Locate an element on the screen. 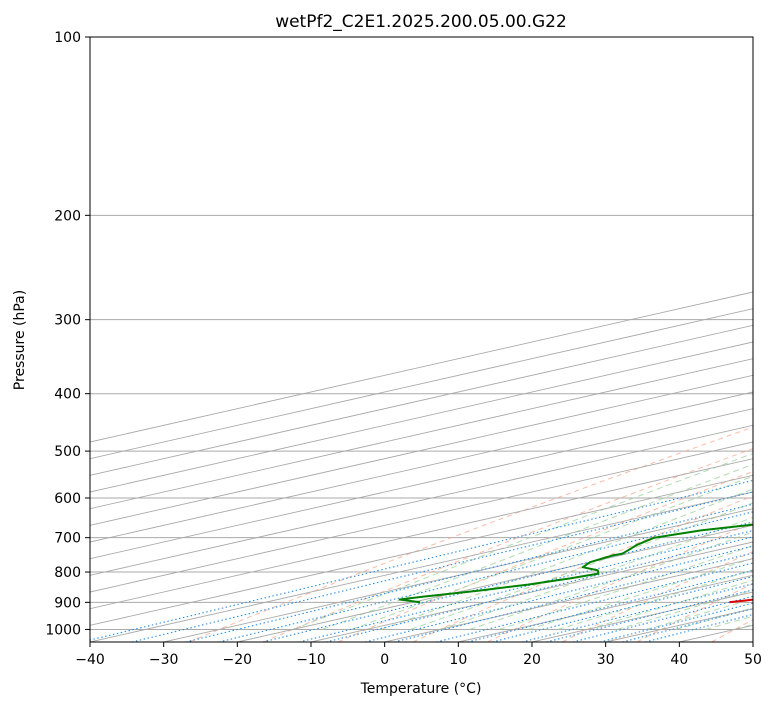 This screenshot has width=775, height=708. y-tick-label: 700 is located at coordinates (67, 539).